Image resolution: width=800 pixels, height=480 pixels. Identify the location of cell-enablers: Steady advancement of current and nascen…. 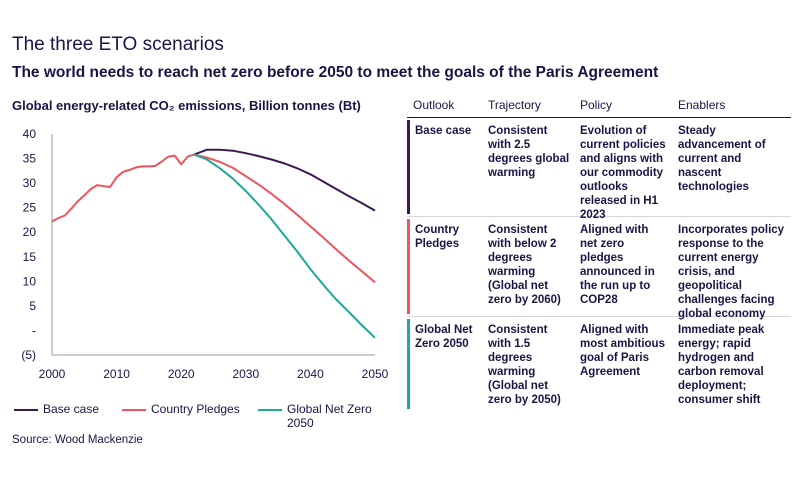
(722, 159).